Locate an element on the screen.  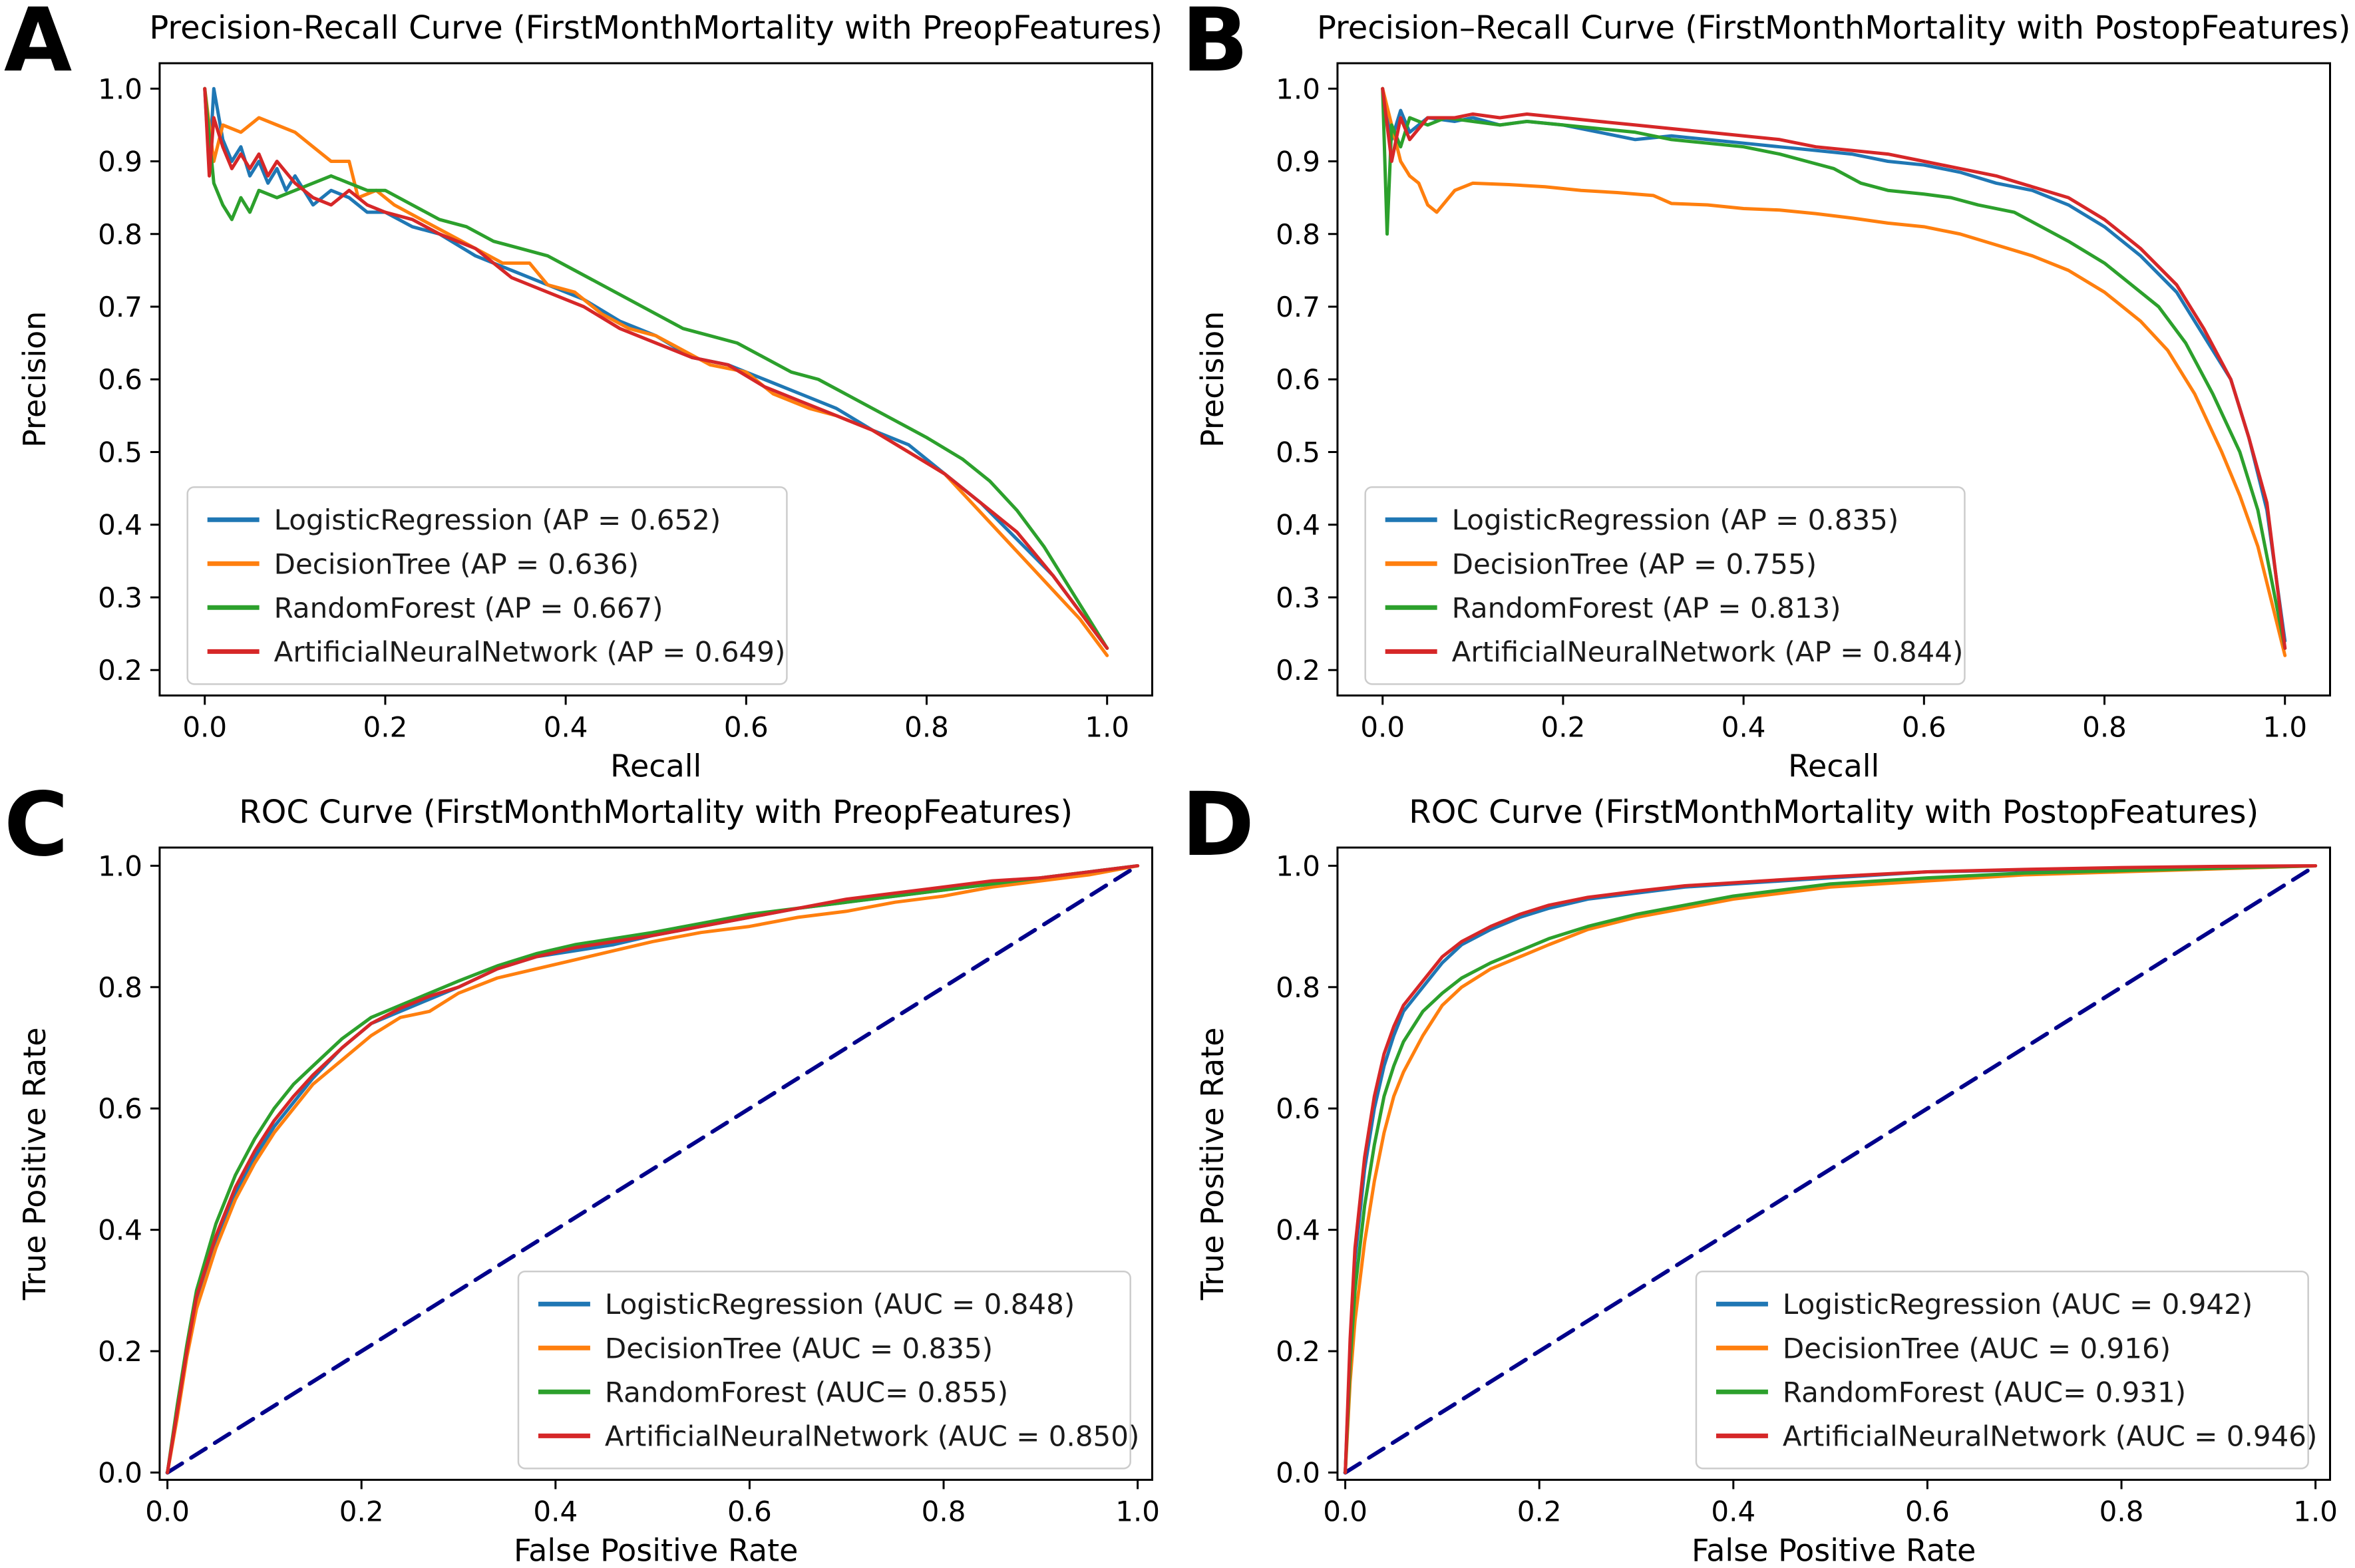
legend-label-decisiontree: DecisionTree (AUC = 0.835) is located at coordinates (799, 1348).